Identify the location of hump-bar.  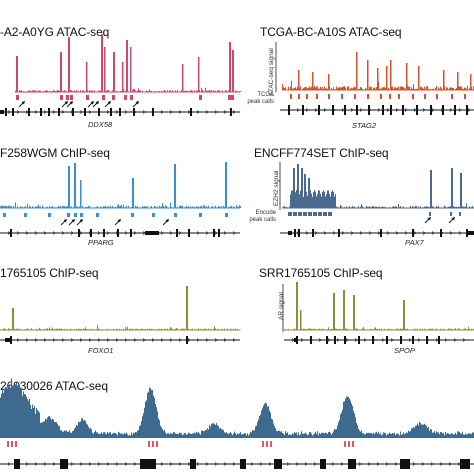
(331, 199).